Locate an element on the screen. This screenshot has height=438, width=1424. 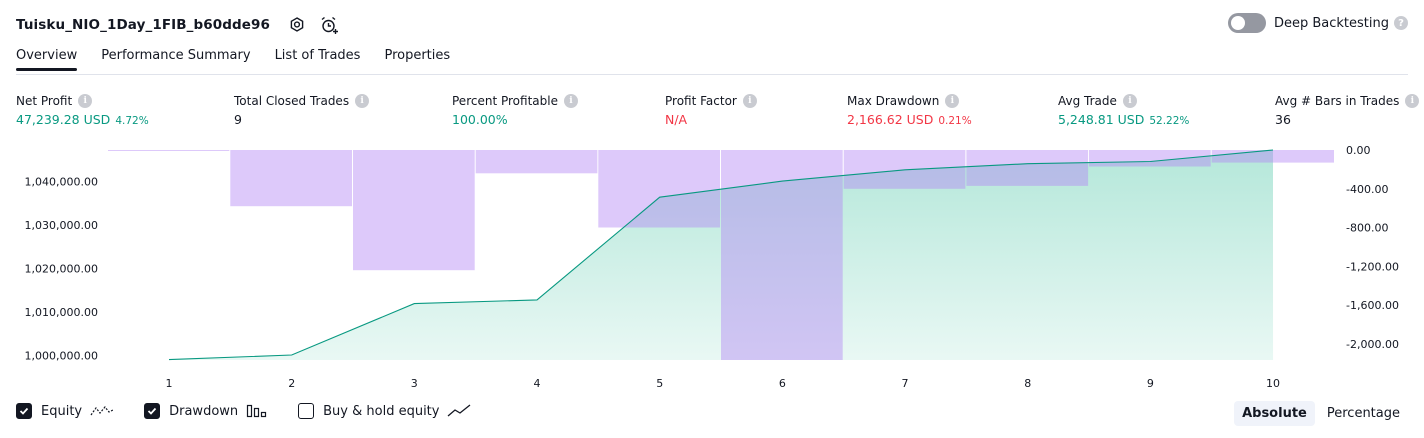
drawdown-tick-label: -1,200.00 is located at coordinates (1372, 266).